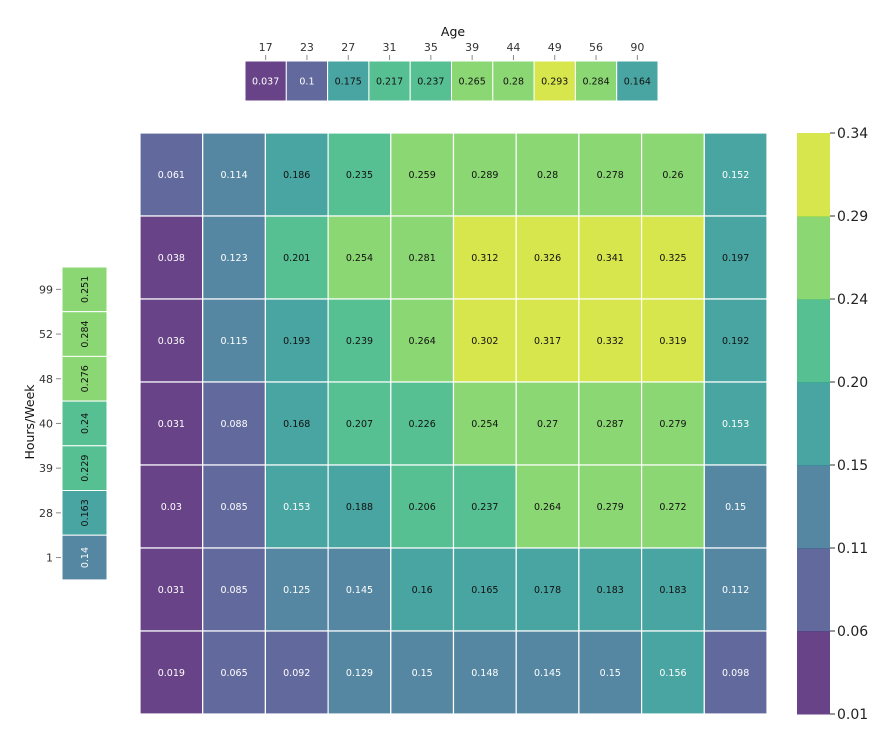  What do you see at coordinates (554, 82) in the screenshot?
I see `age-marginal-label-7: 0.293` at bounding box center [554, 82].